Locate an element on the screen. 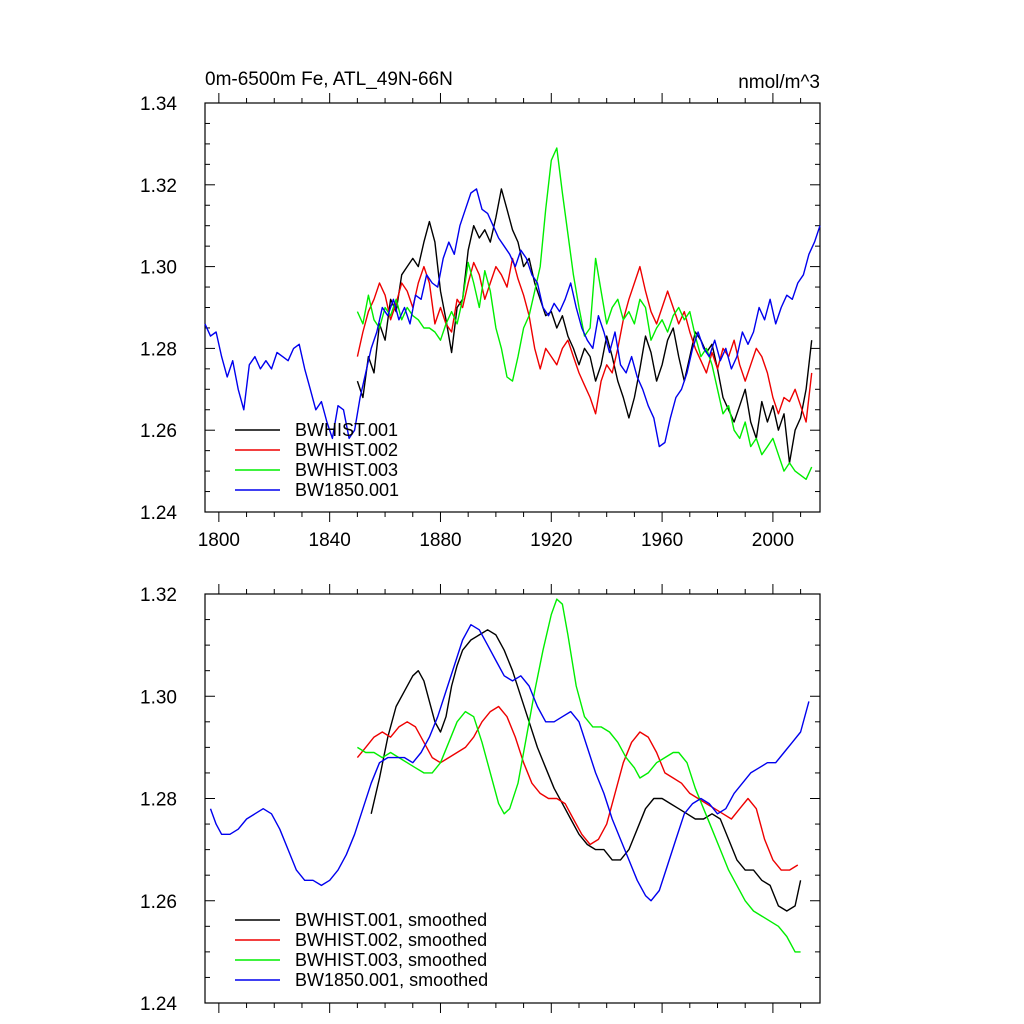  bottom-y-tick-label: 1.28 is located at coordinates (158, 800).